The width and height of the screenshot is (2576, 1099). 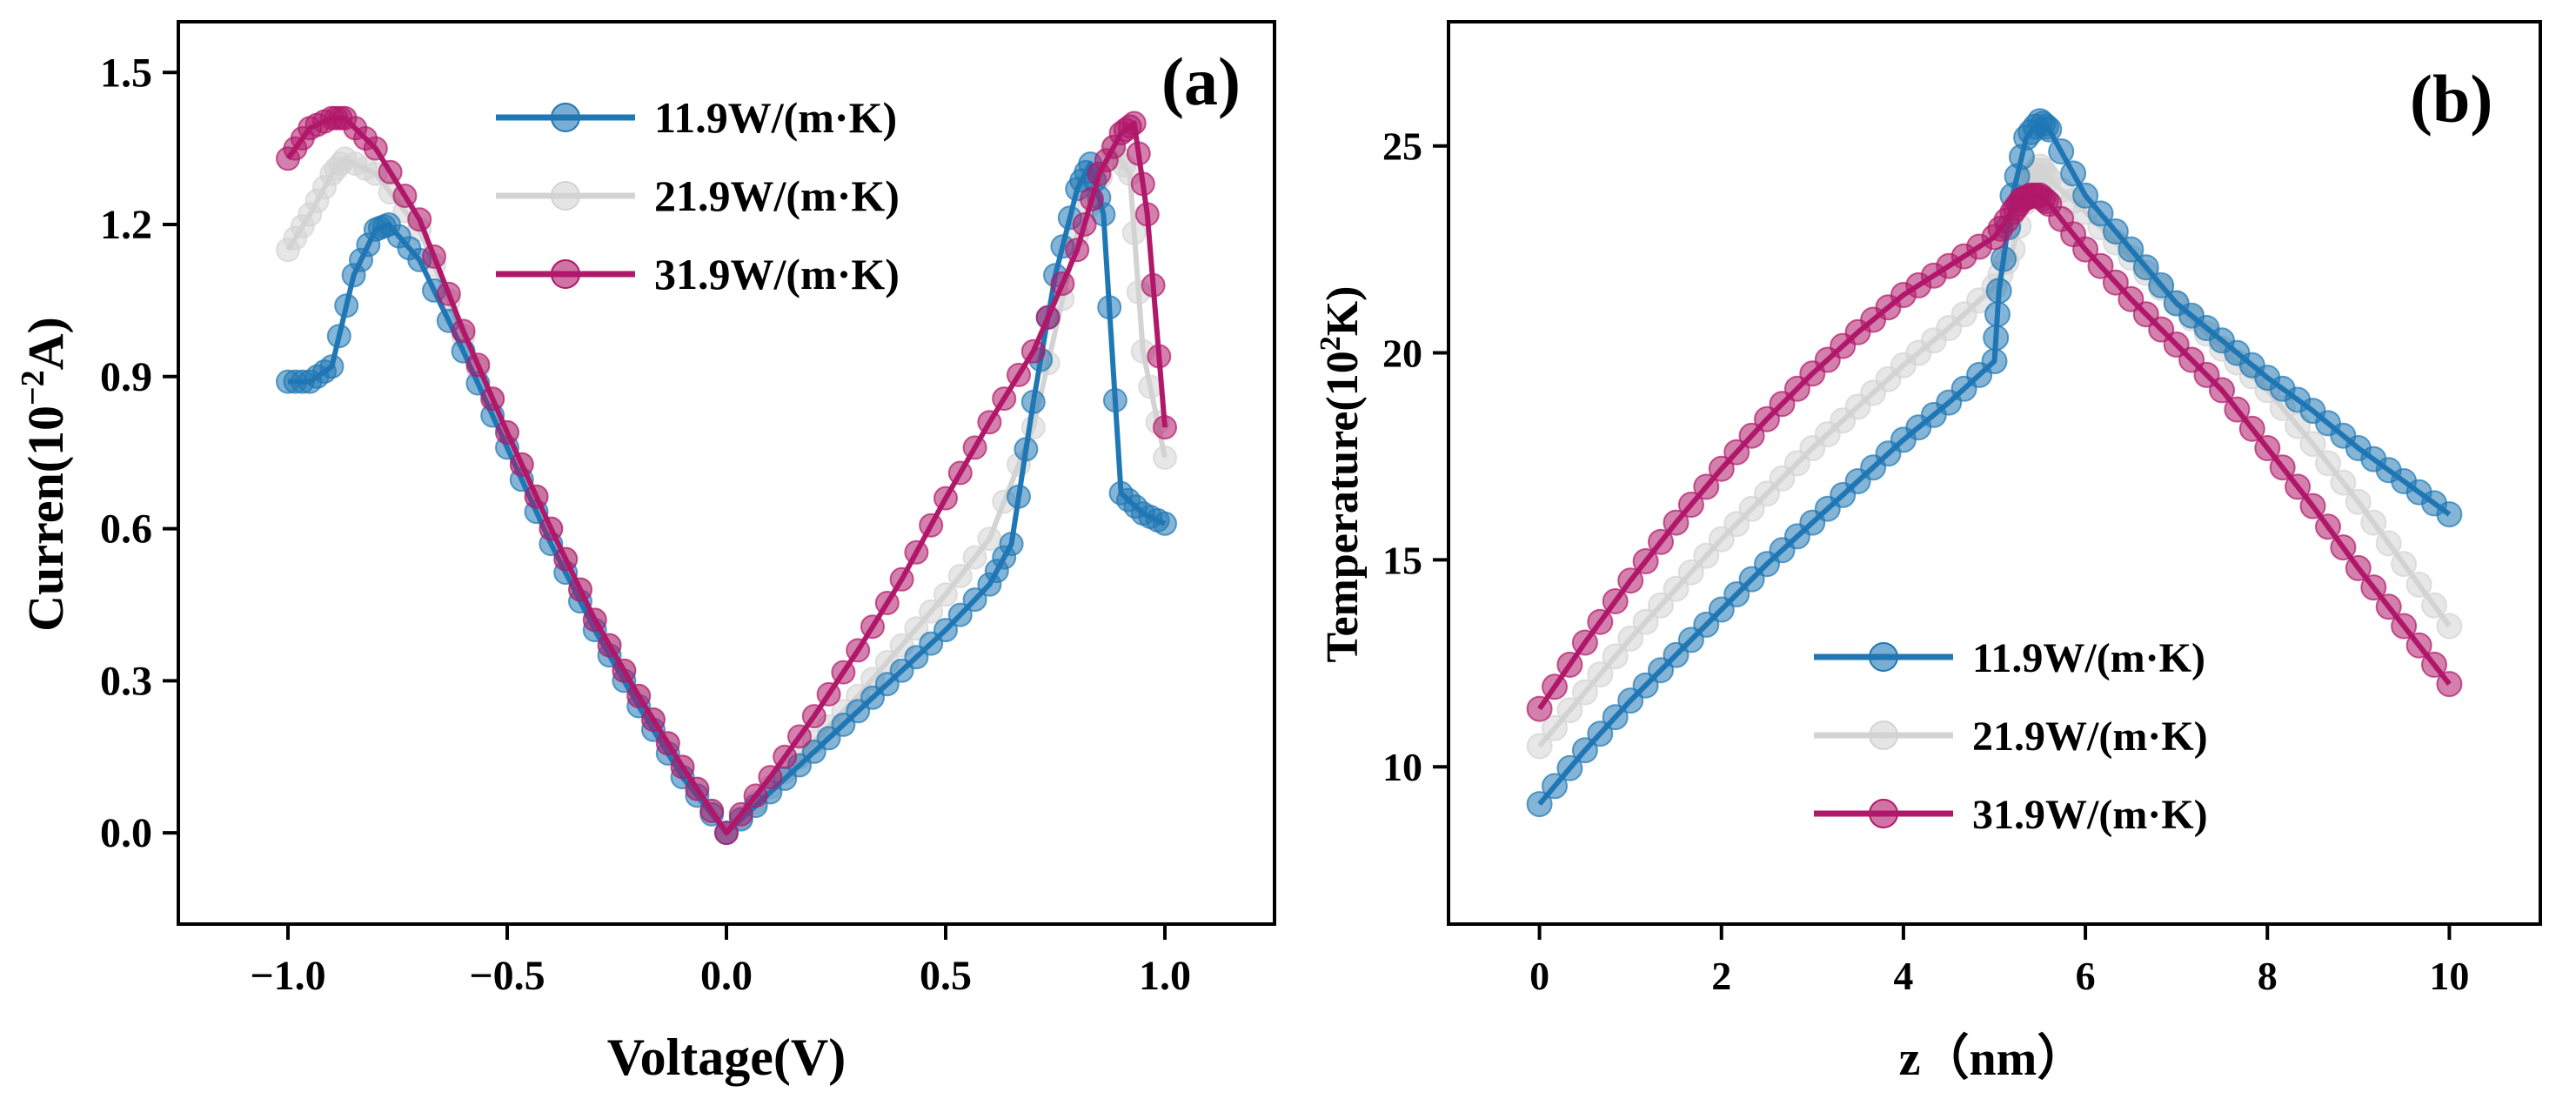 I want to click on y-tick-label: 20, so click(x=1402, y=354).